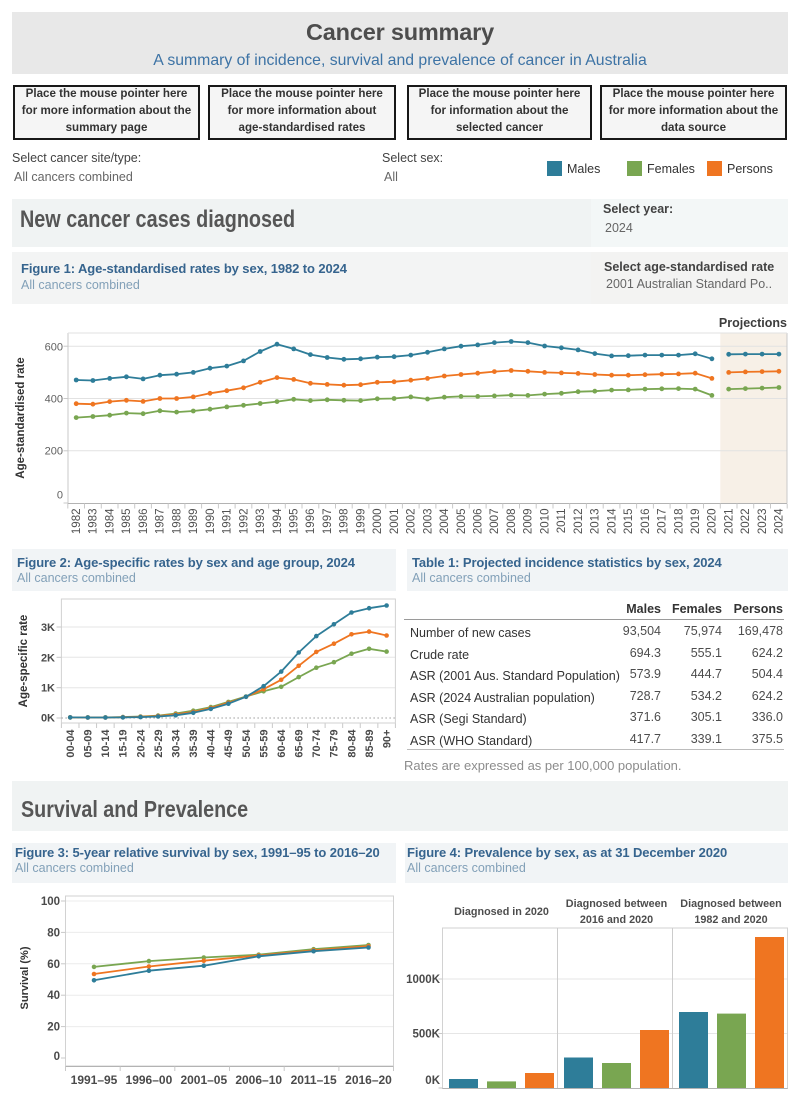 The image size is (800, 1100). Describe the element at coordinates (462, 522) in the screenshot. I see `svg-text: 2005` at that location.